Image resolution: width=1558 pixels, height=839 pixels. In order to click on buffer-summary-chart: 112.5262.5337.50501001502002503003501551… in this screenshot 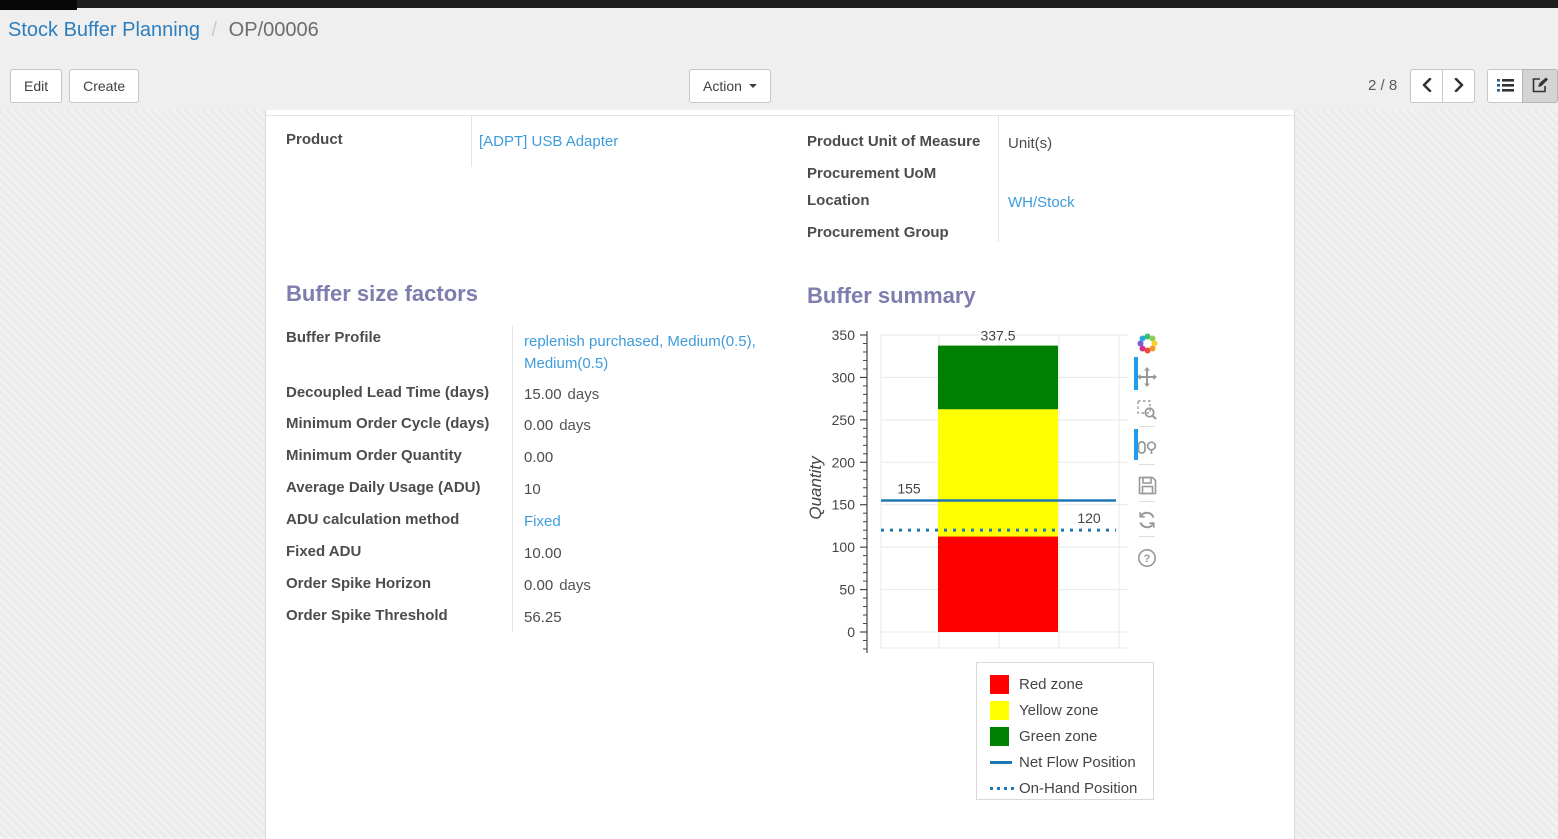, I will do `click(971, 490)`.